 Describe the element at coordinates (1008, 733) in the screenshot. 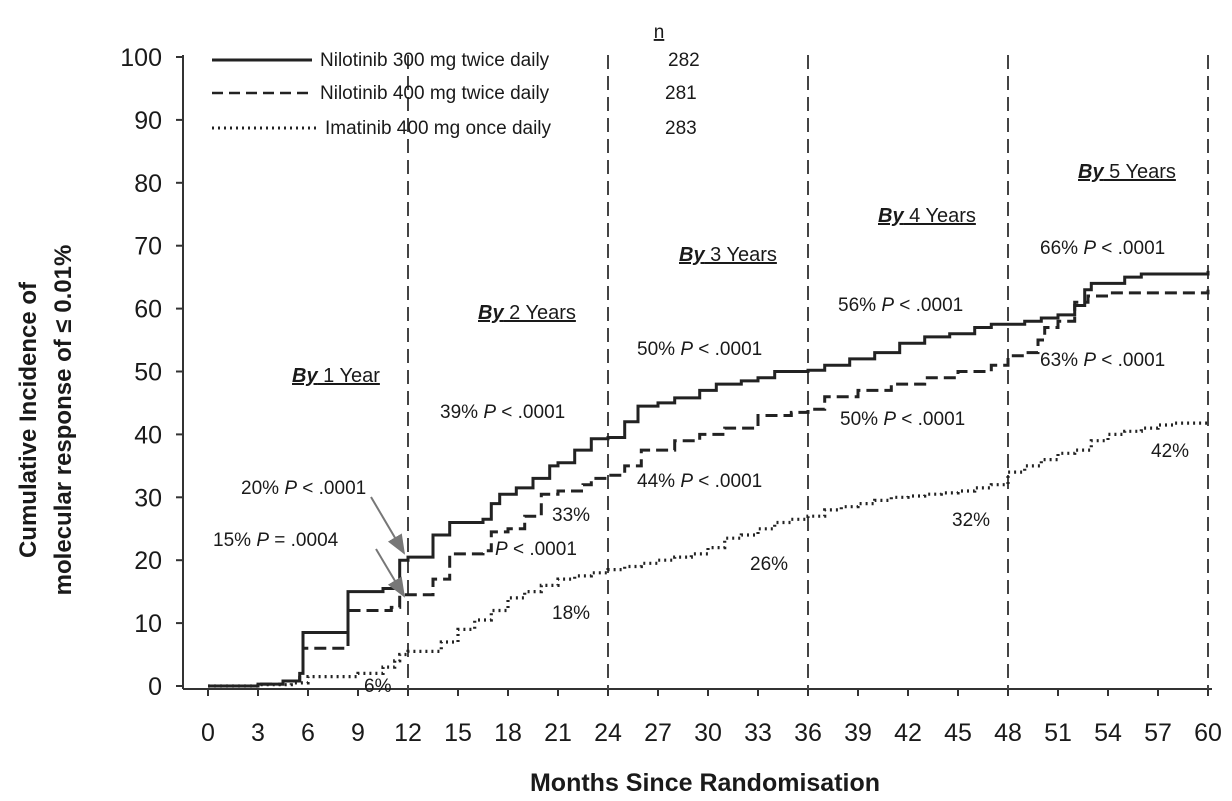

I see `x-tick-label: 48` at that location.